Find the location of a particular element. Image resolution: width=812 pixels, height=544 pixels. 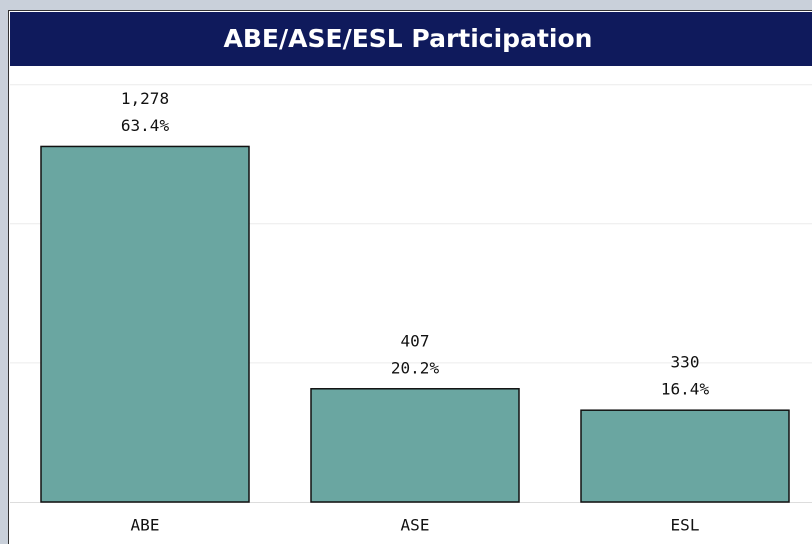

title-bar is located at coordinates (411, 39).